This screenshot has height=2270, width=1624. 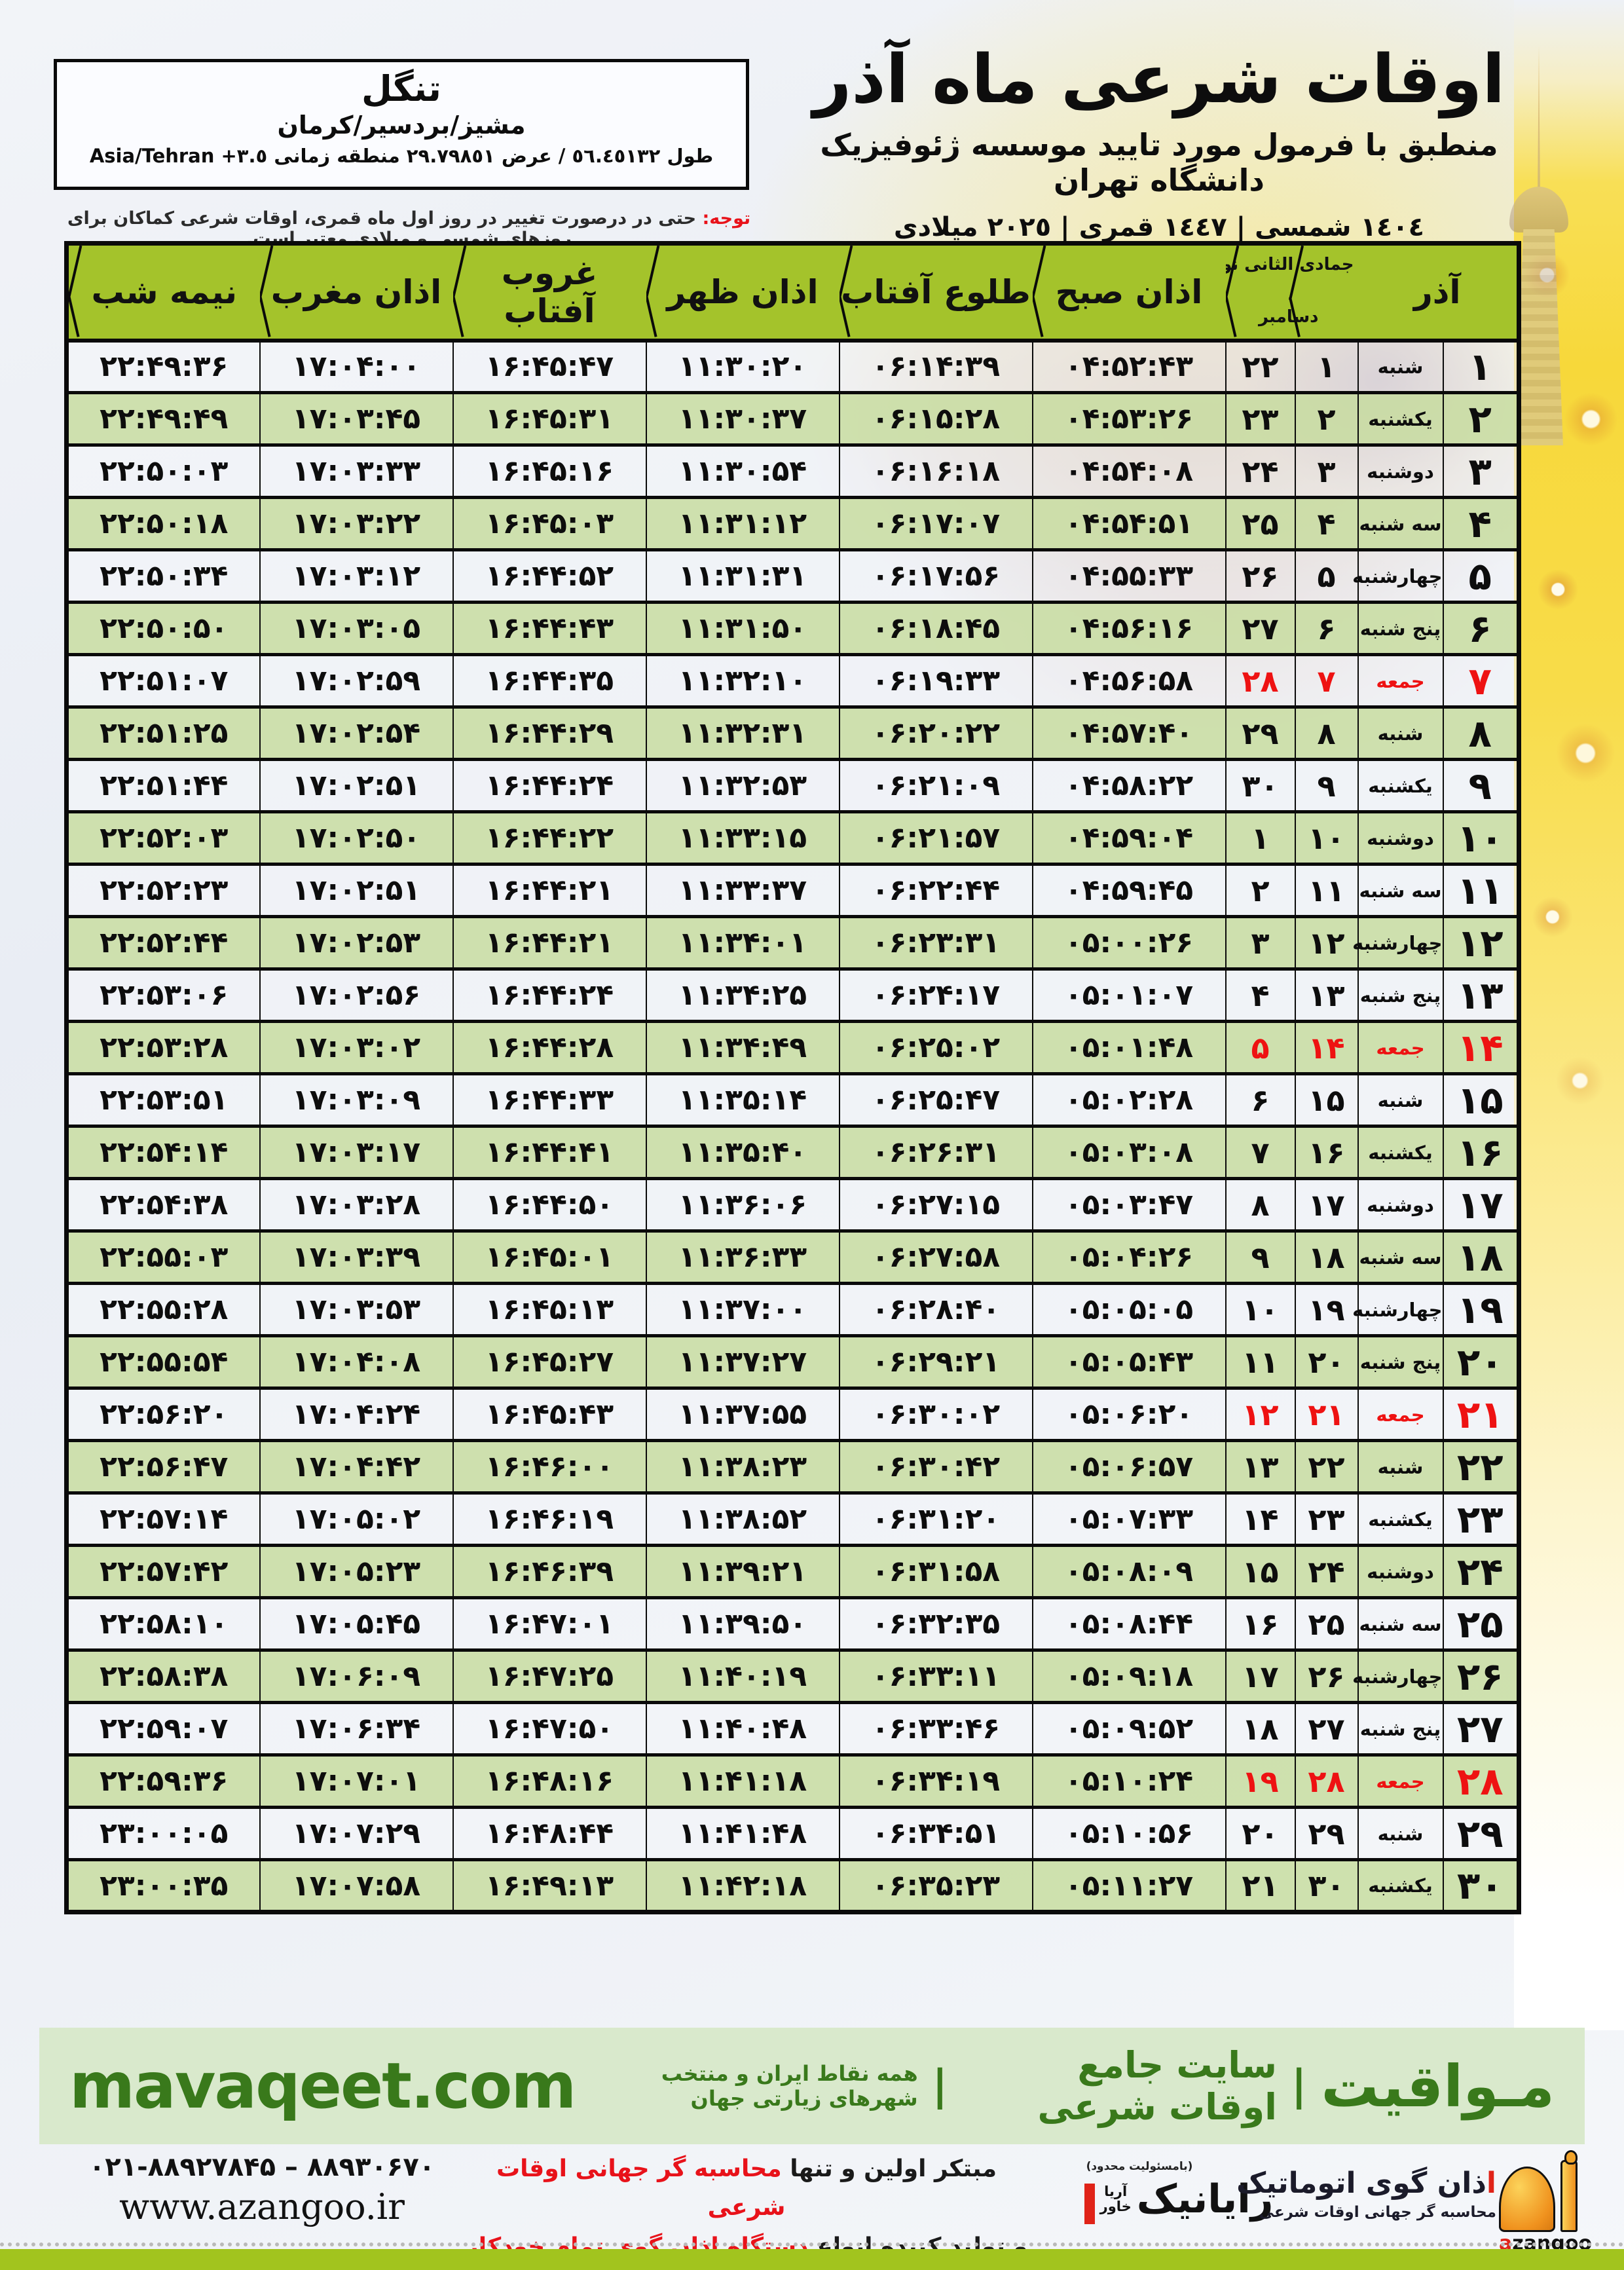 What do you see at coordinates (163, 732) in the screenshot?
I see `cell-midnight: ۲۲:۵۱:۲۵` at bounding box center [163, 732].